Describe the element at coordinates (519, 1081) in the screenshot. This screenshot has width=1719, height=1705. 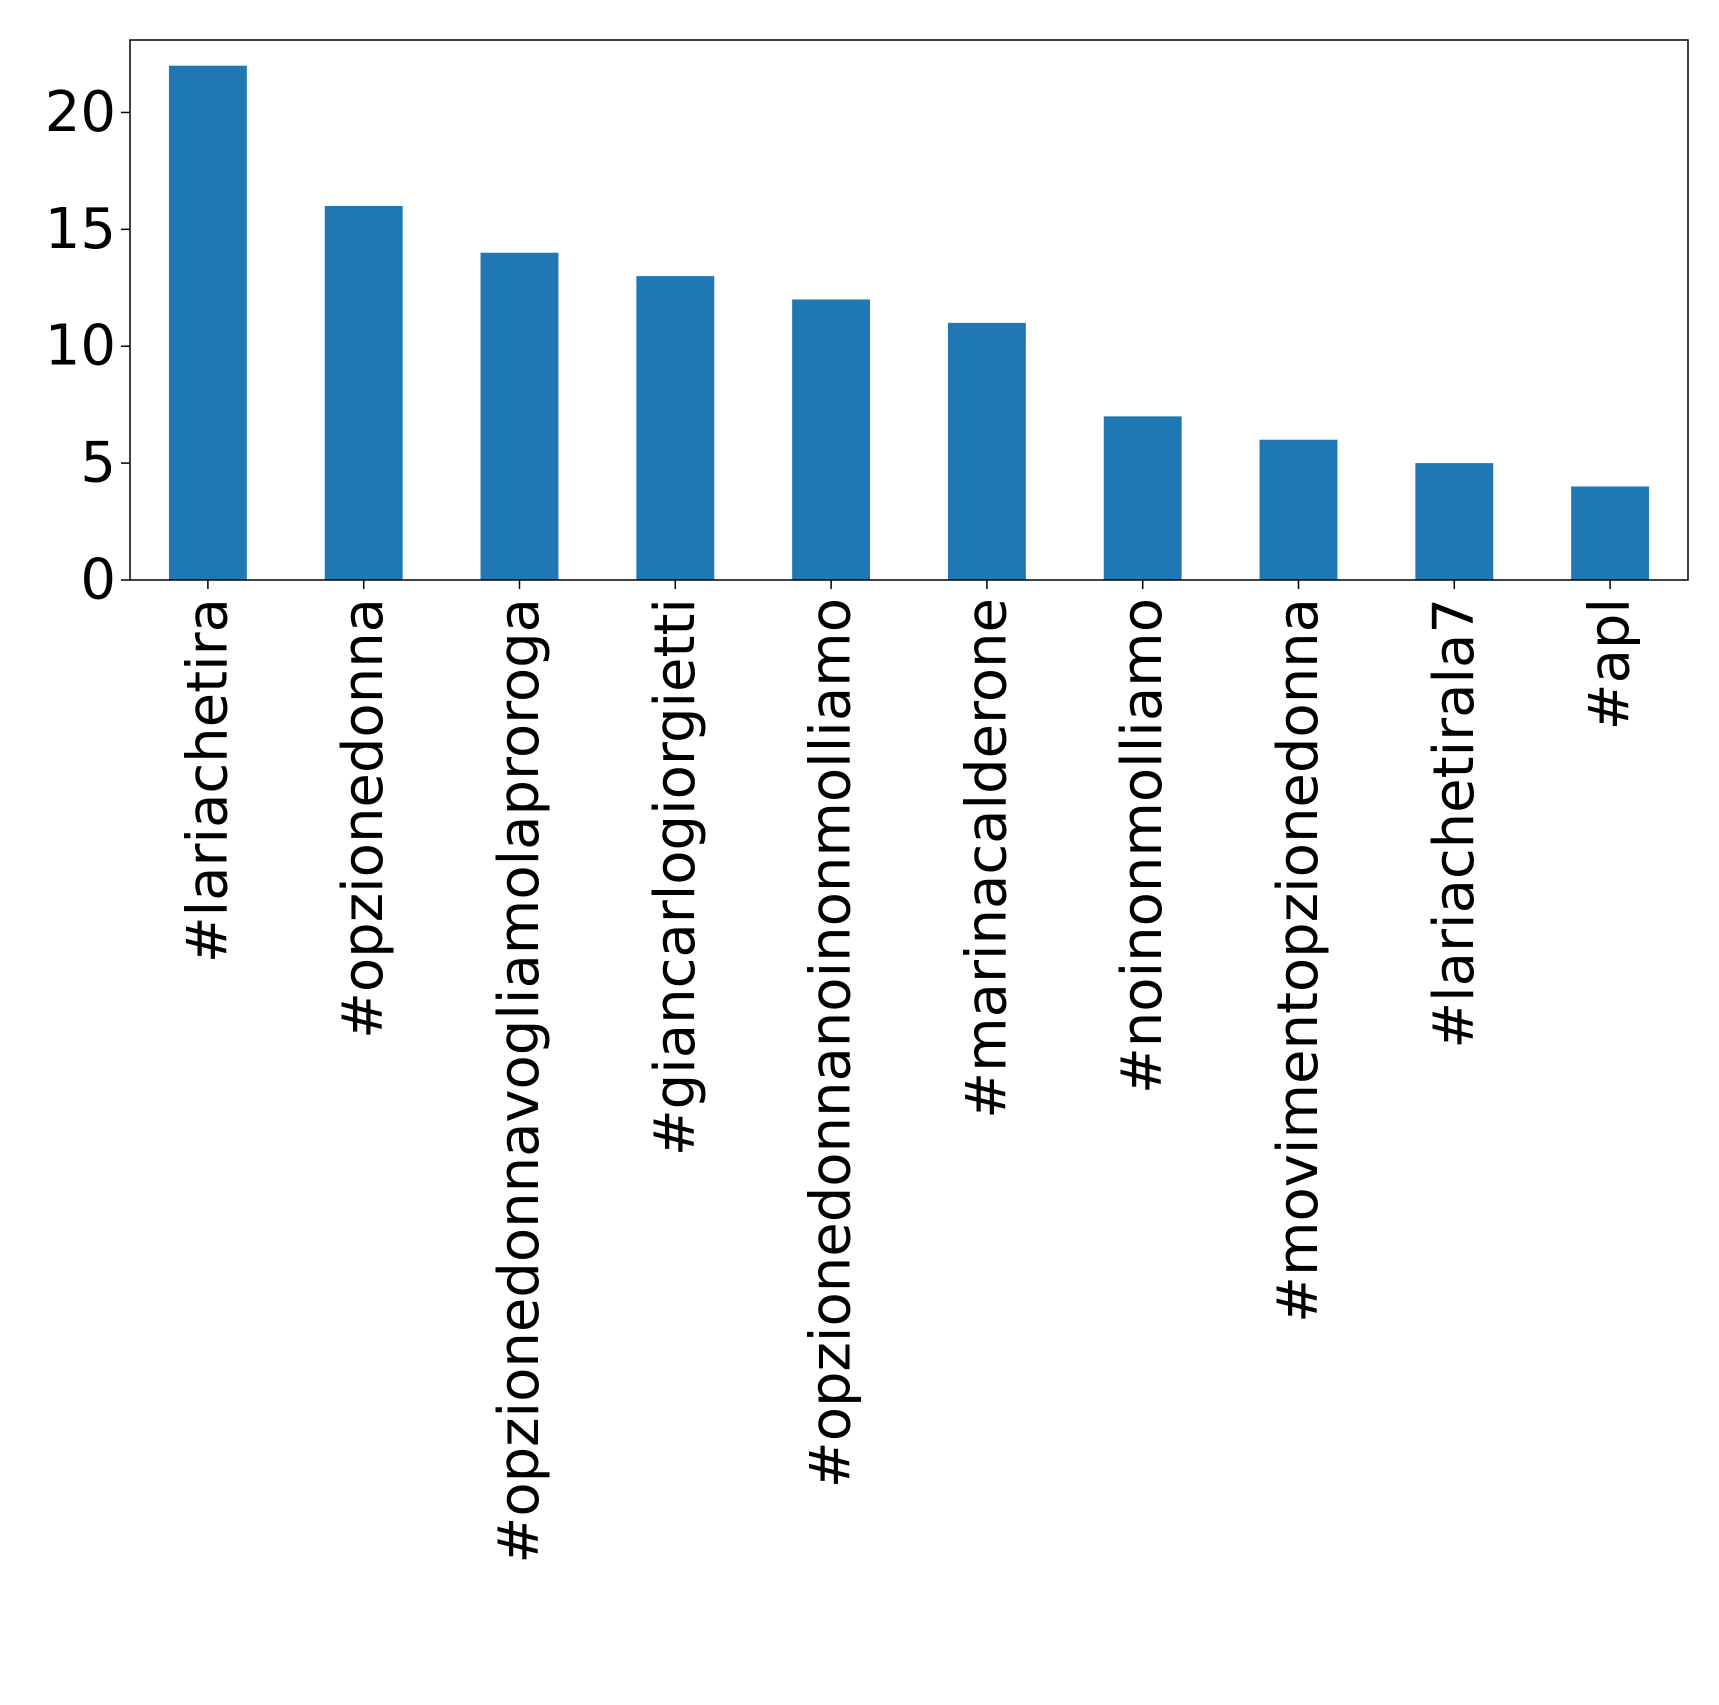
I see `x-tick-label: #opzionedonnavogliamolaproroga` at that location.